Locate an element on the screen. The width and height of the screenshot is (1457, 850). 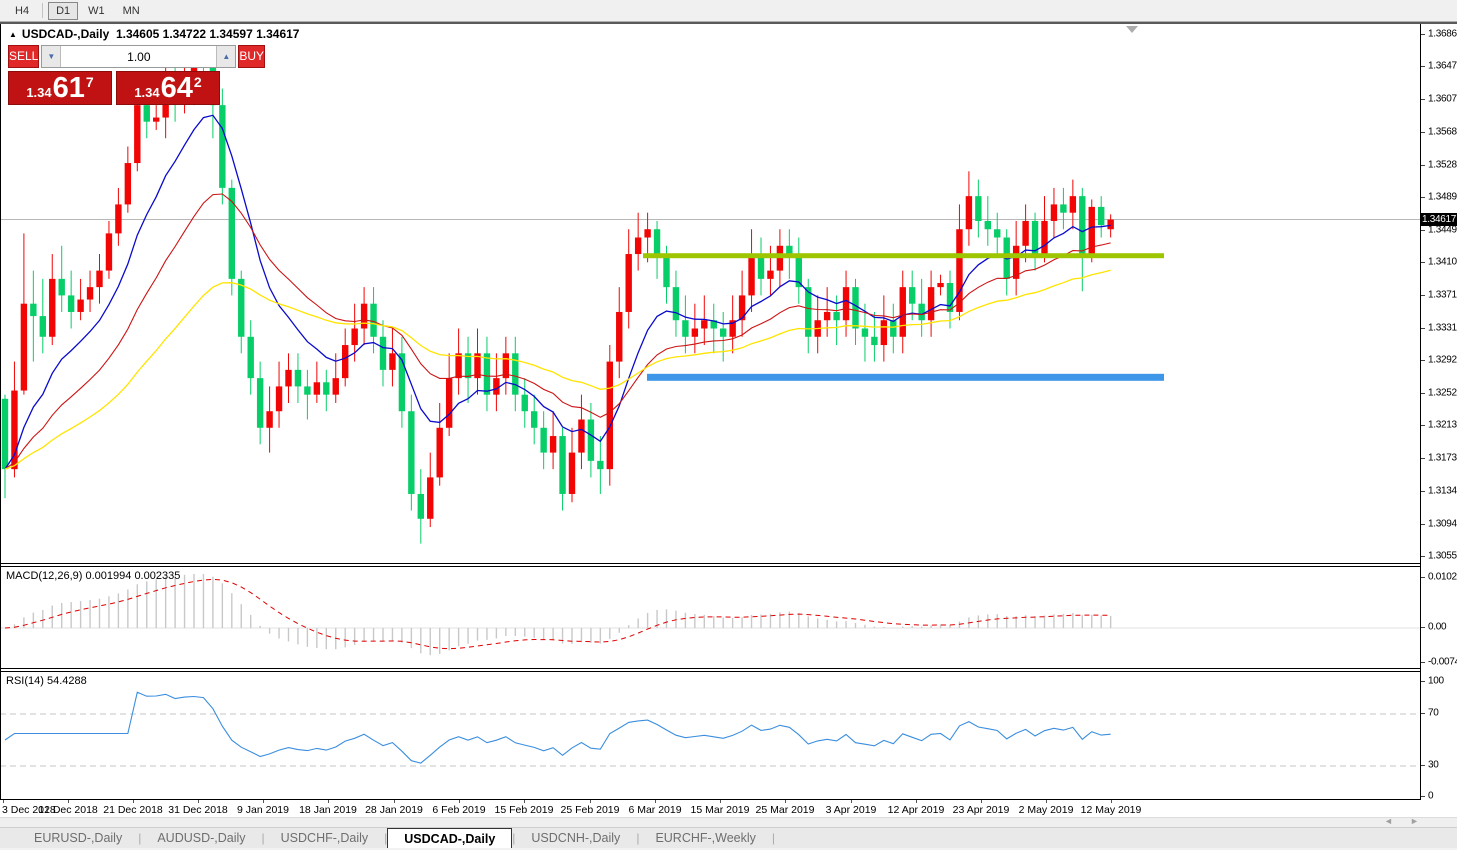
tab-usdchf-daily: USDCHF-,Daily is located at coordinates (324, 838).